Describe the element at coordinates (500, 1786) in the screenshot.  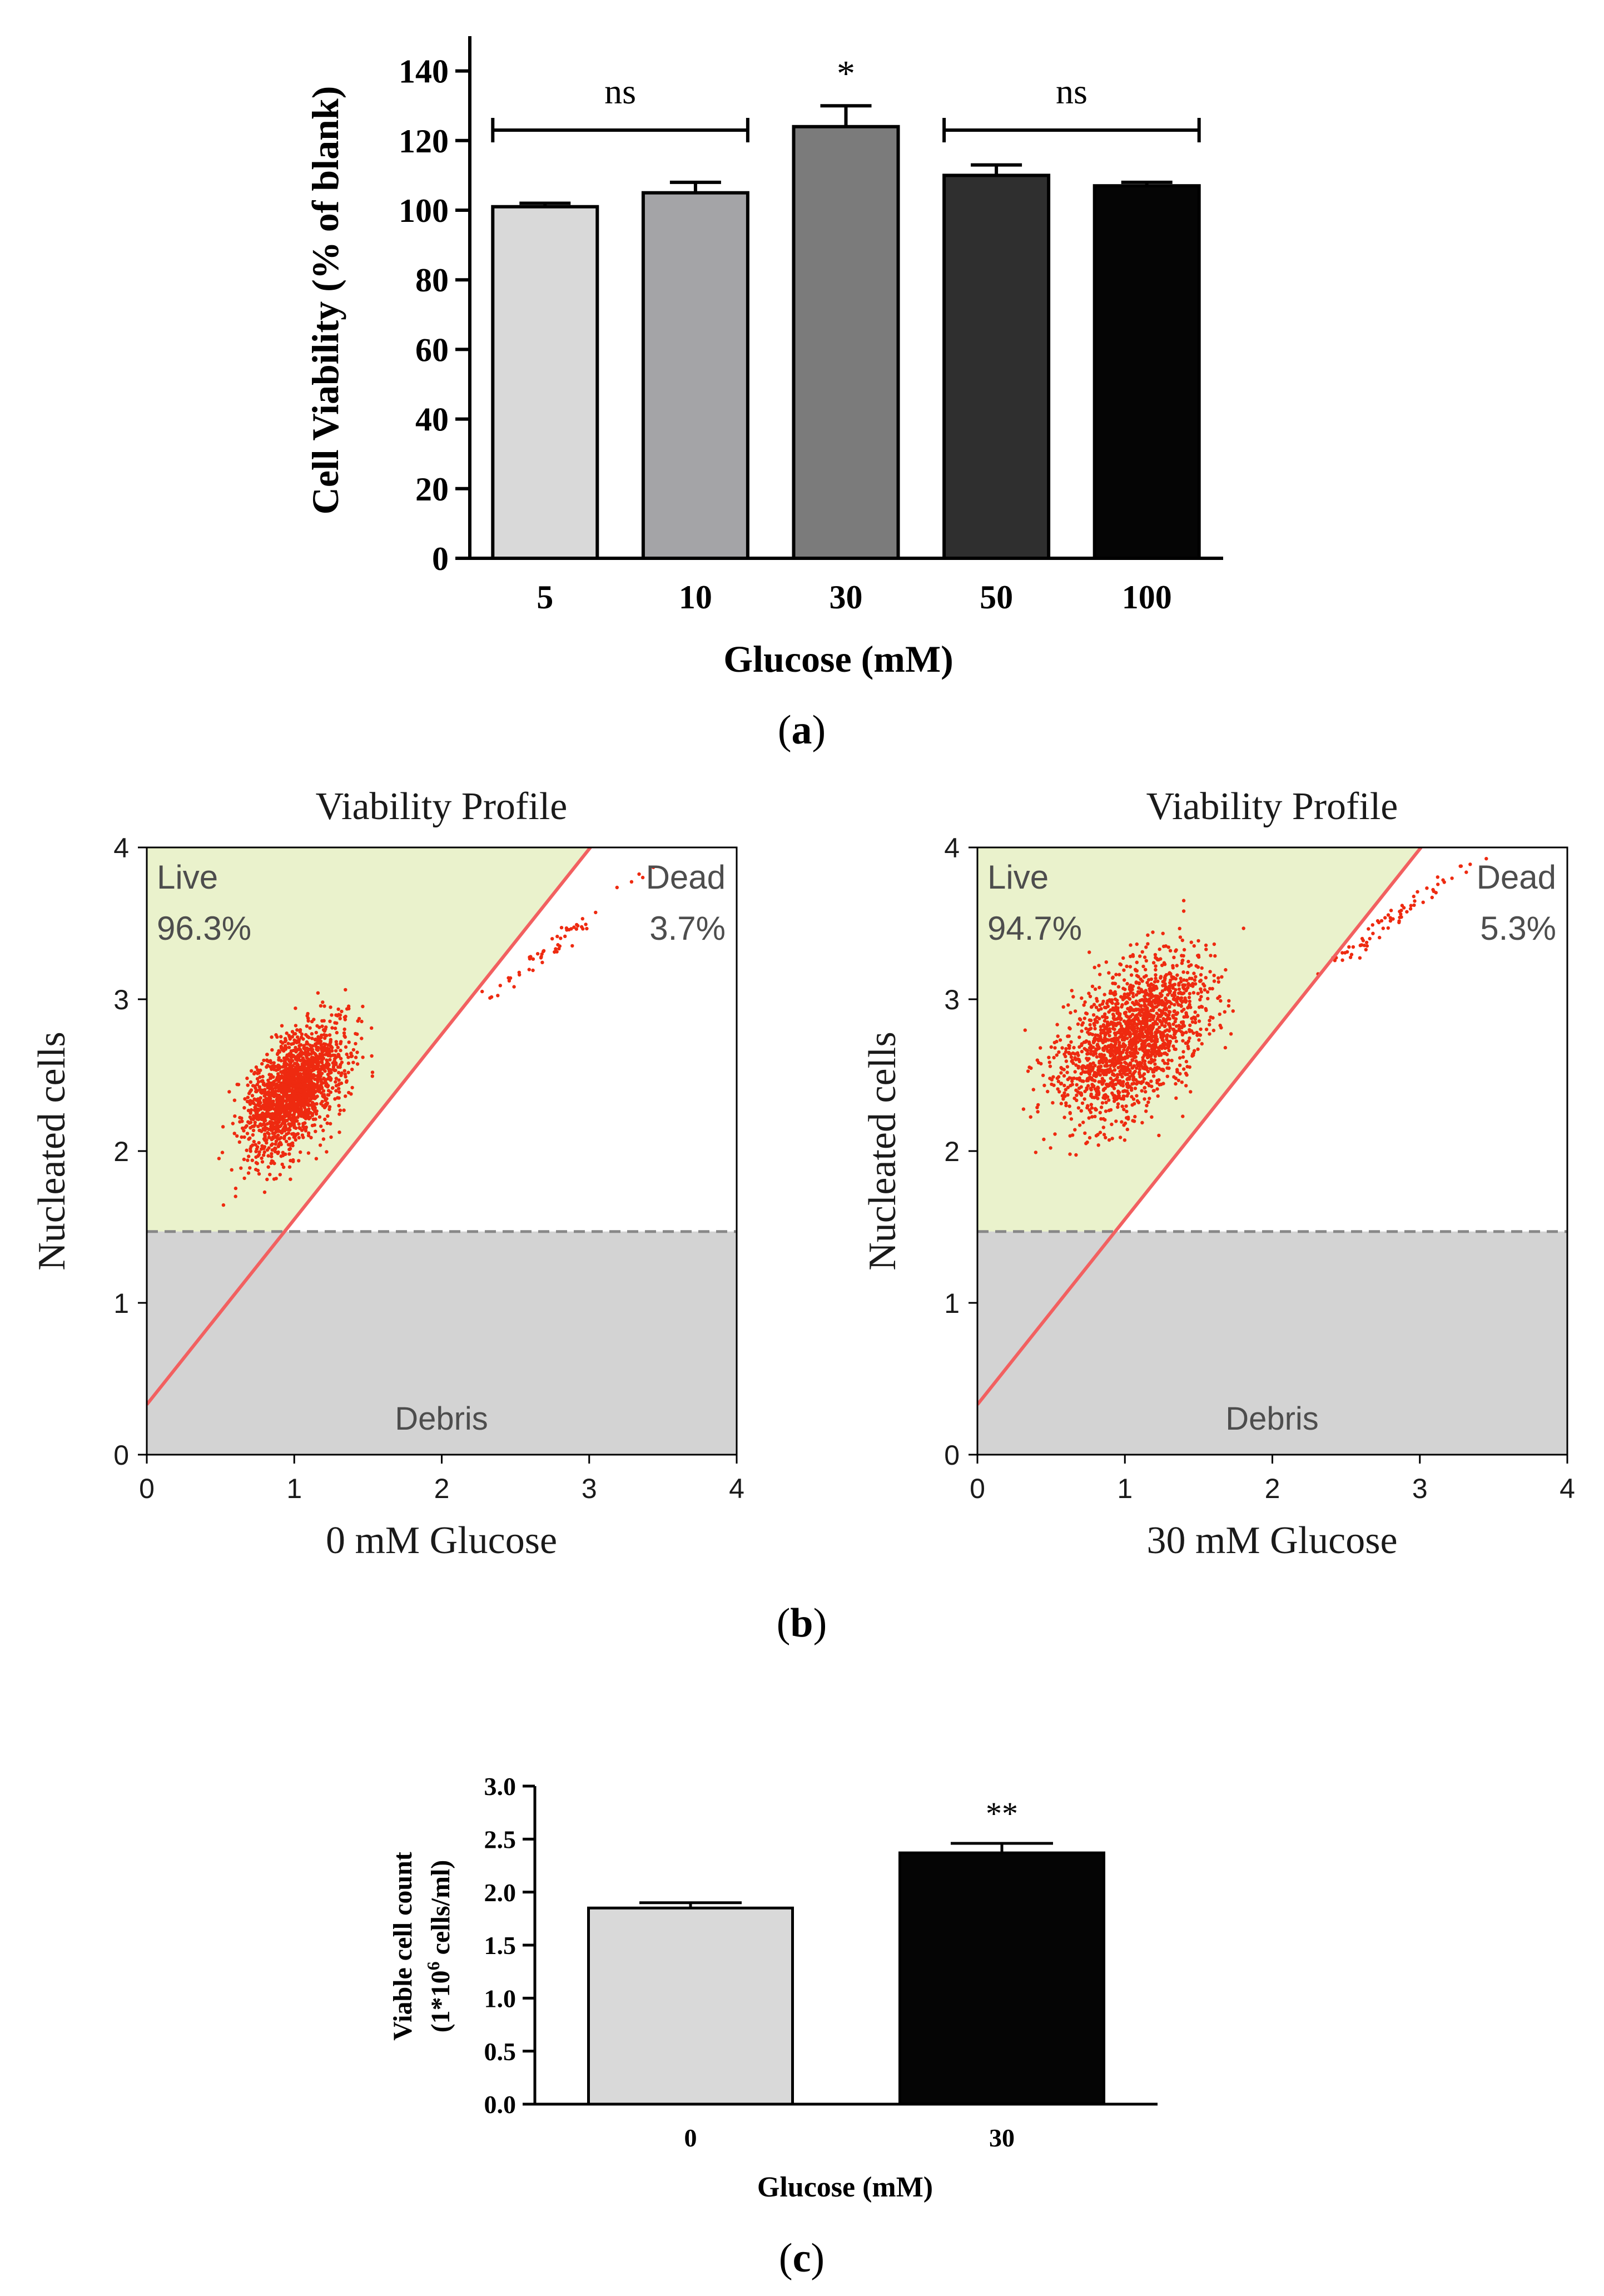
I see `c-y-tick-label: 3.0` at that location.